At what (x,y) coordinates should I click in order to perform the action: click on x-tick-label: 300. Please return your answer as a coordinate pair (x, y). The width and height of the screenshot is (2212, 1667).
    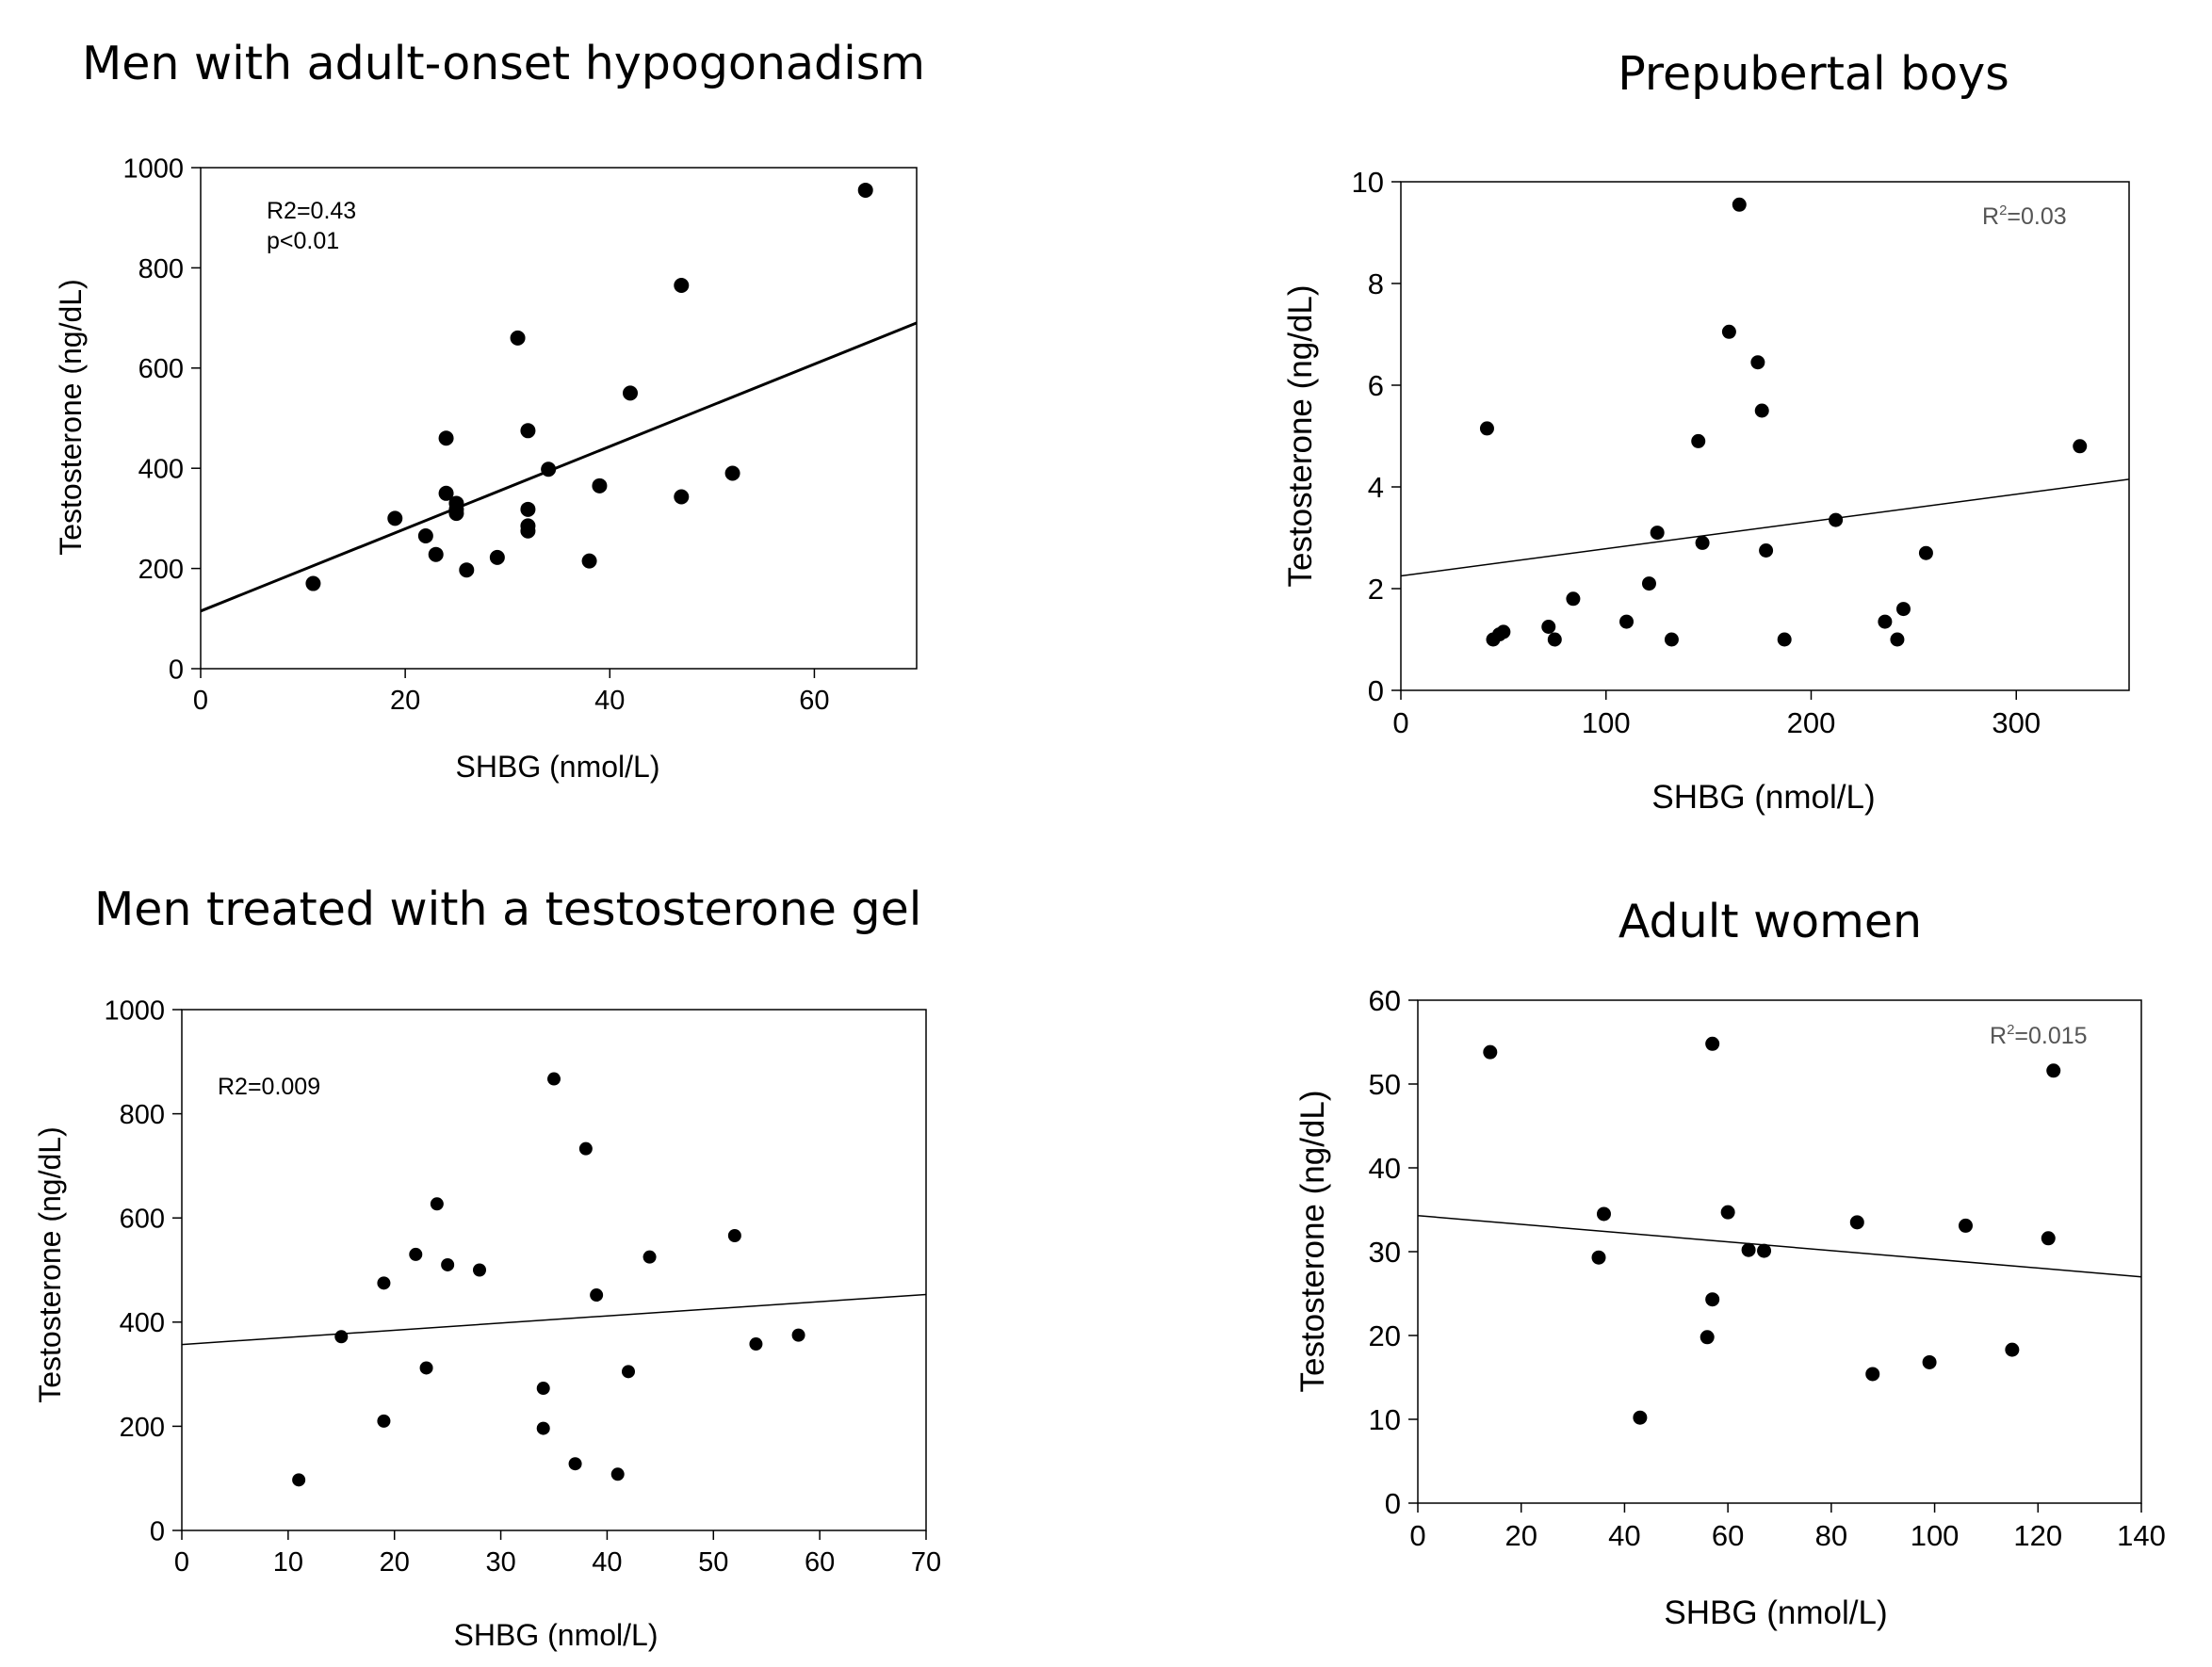
    Looking at the image, I should click on (2016, 722).